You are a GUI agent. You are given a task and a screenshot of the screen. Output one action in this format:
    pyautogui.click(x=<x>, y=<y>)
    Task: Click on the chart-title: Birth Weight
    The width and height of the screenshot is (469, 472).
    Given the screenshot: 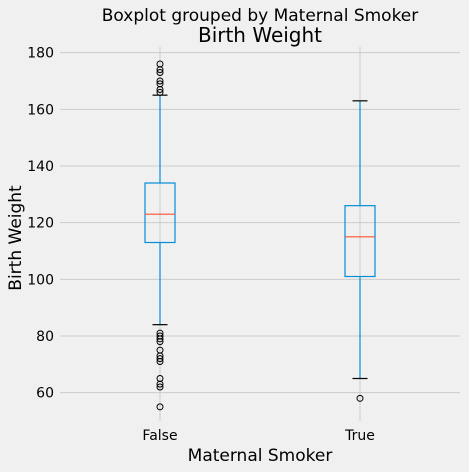 What is the action you would take?
    pyautogui.click(x=260, y=35)
    